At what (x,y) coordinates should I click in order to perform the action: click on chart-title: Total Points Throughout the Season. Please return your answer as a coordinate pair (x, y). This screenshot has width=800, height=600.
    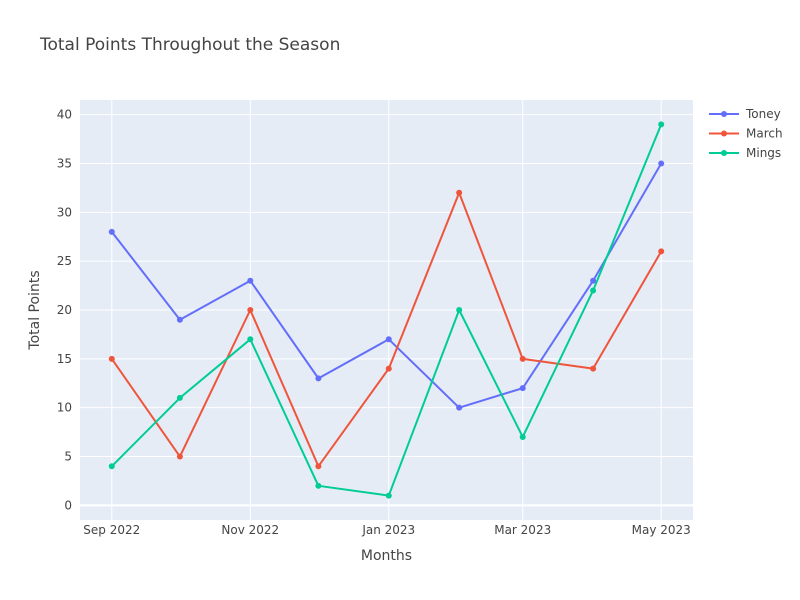
    Looking at the image, I should click on (189, 45).